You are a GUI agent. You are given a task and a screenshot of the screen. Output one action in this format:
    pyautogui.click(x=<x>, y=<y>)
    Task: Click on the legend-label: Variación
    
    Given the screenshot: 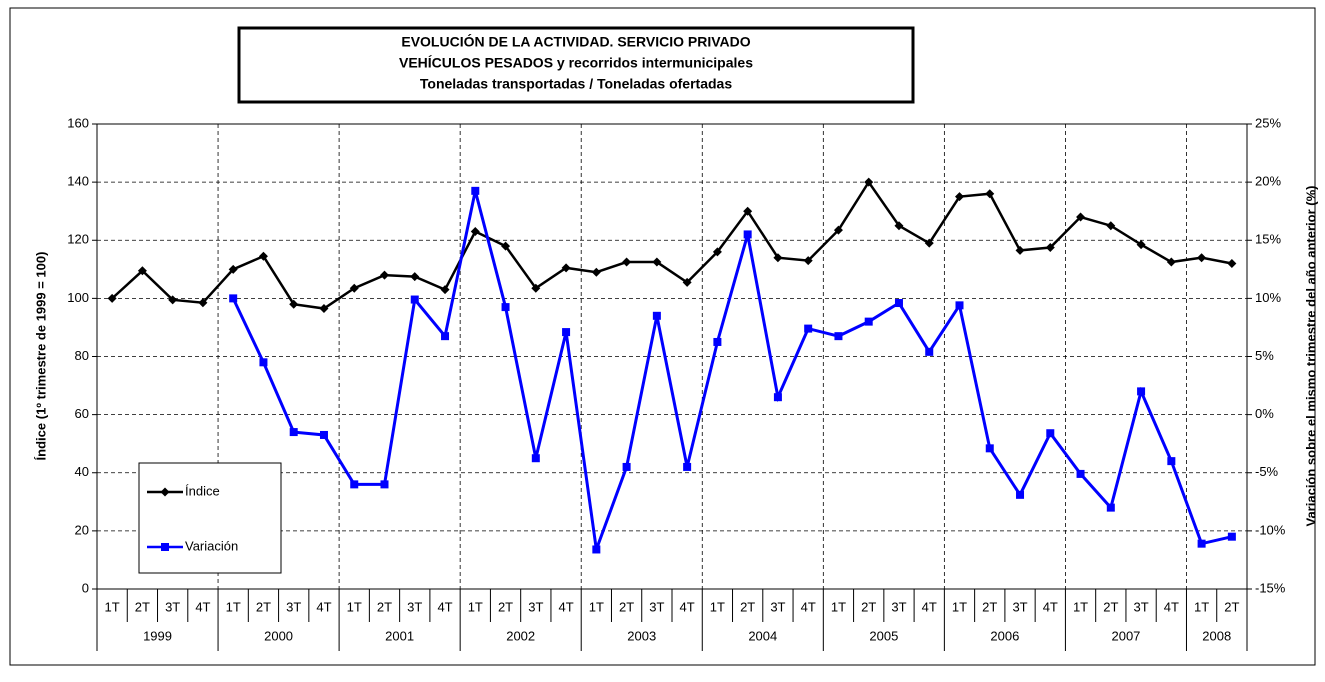 What is the action you would take?
    pyautogui.click(x=211, y=545)
    